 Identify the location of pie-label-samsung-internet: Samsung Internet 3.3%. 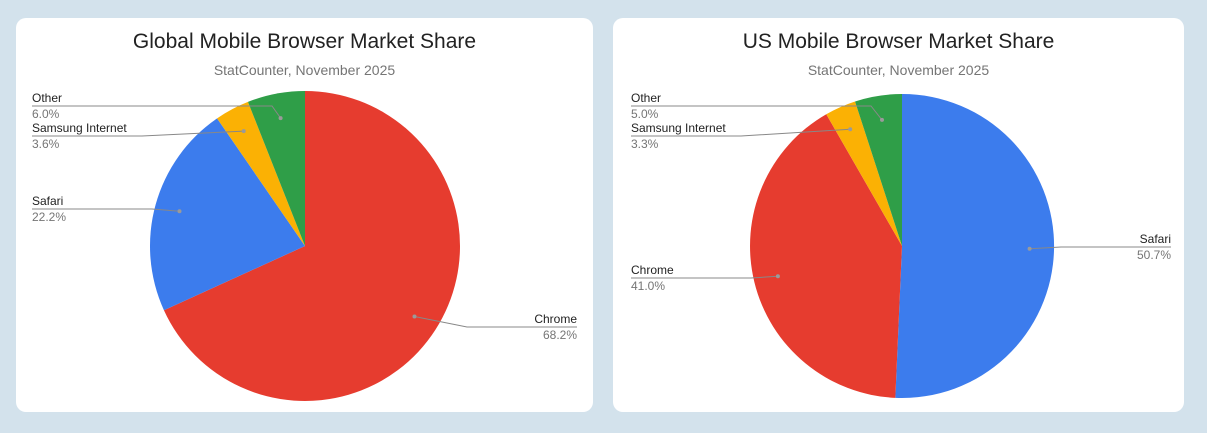
(742, 136).